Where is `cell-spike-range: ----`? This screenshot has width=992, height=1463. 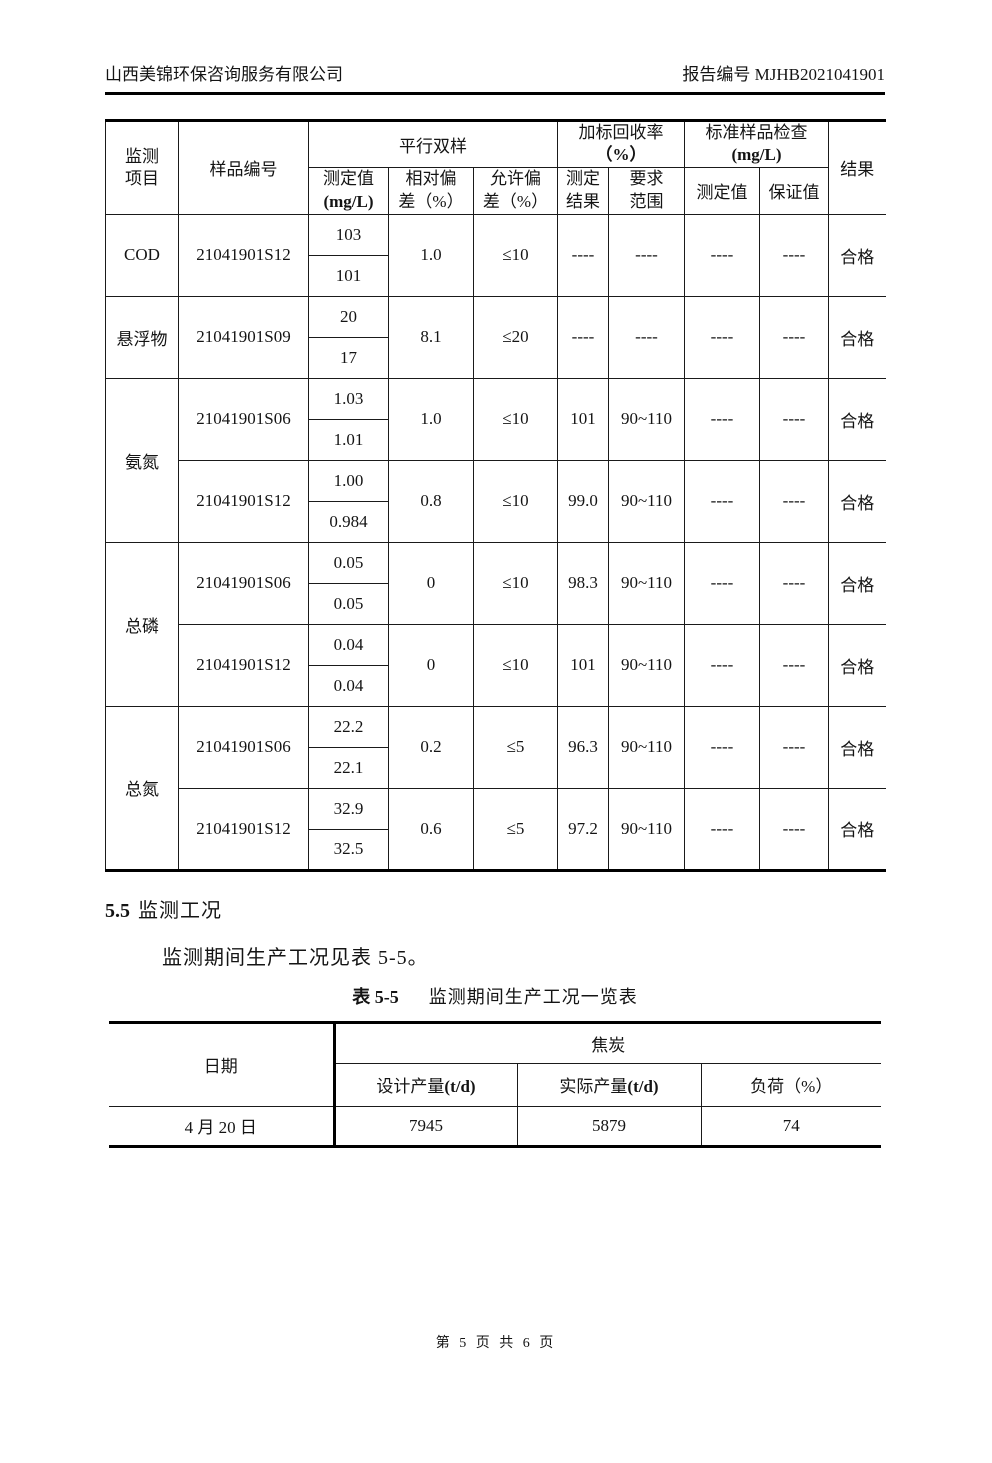
cell-spike-range: ---- is located at coordinates (646, 255).